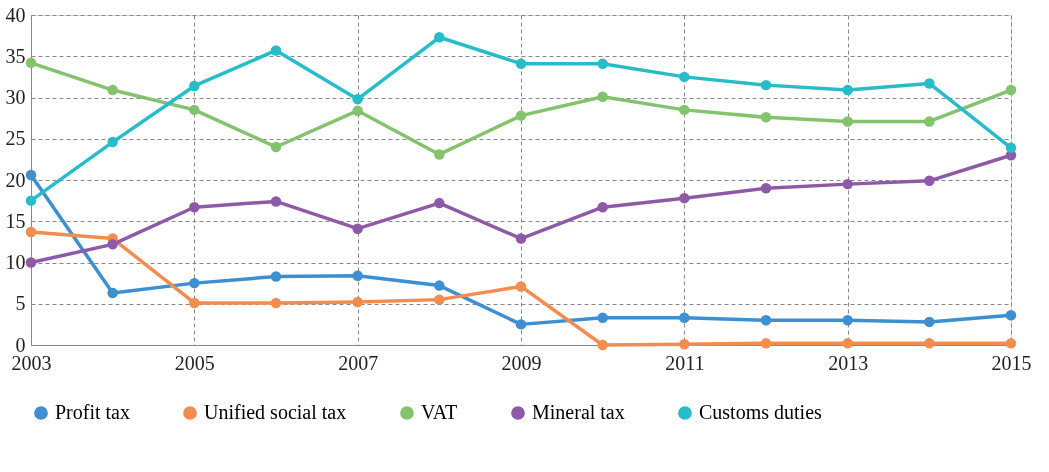 The image size is (1049, 472). What do you see at coordinates (439, 412) in the screenshot?
I see `legend-label: VAT` at bounding box center [439, 412].